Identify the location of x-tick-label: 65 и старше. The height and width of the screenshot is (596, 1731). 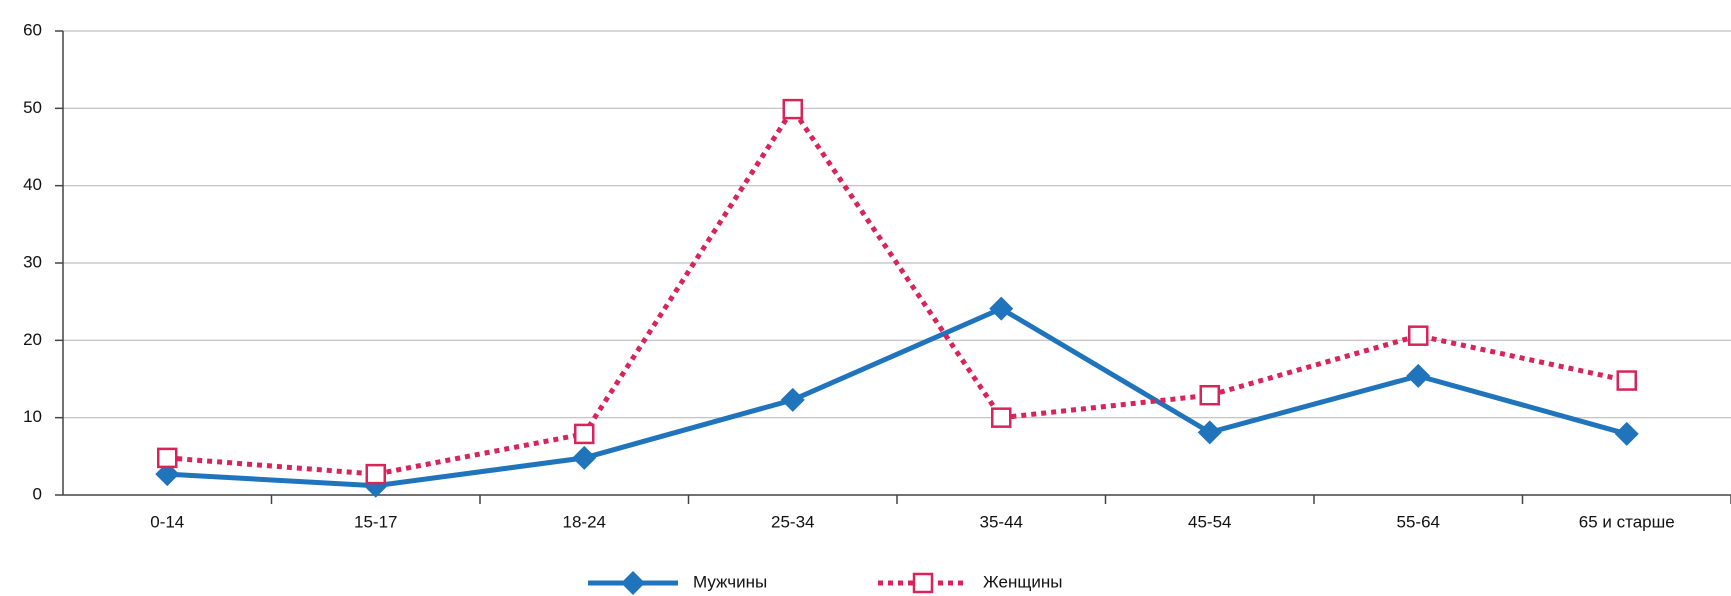
(1627, 521).